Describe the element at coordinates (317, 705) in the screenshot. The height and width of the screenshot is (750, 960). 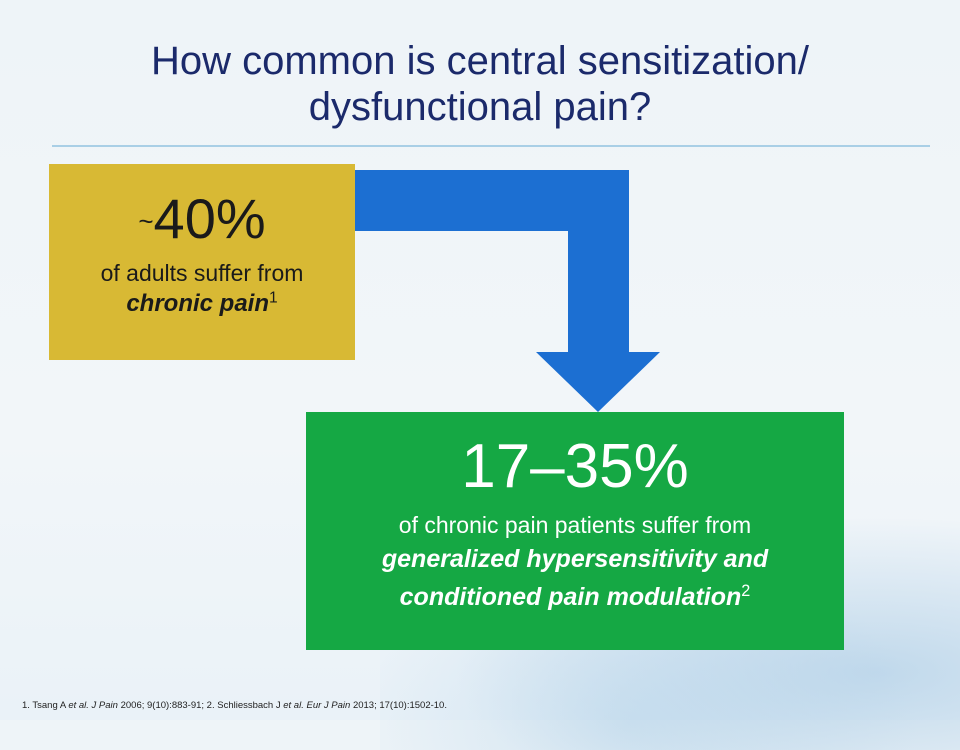
I see `footnote-journal-2: et al. Eur J Pain` at that location.